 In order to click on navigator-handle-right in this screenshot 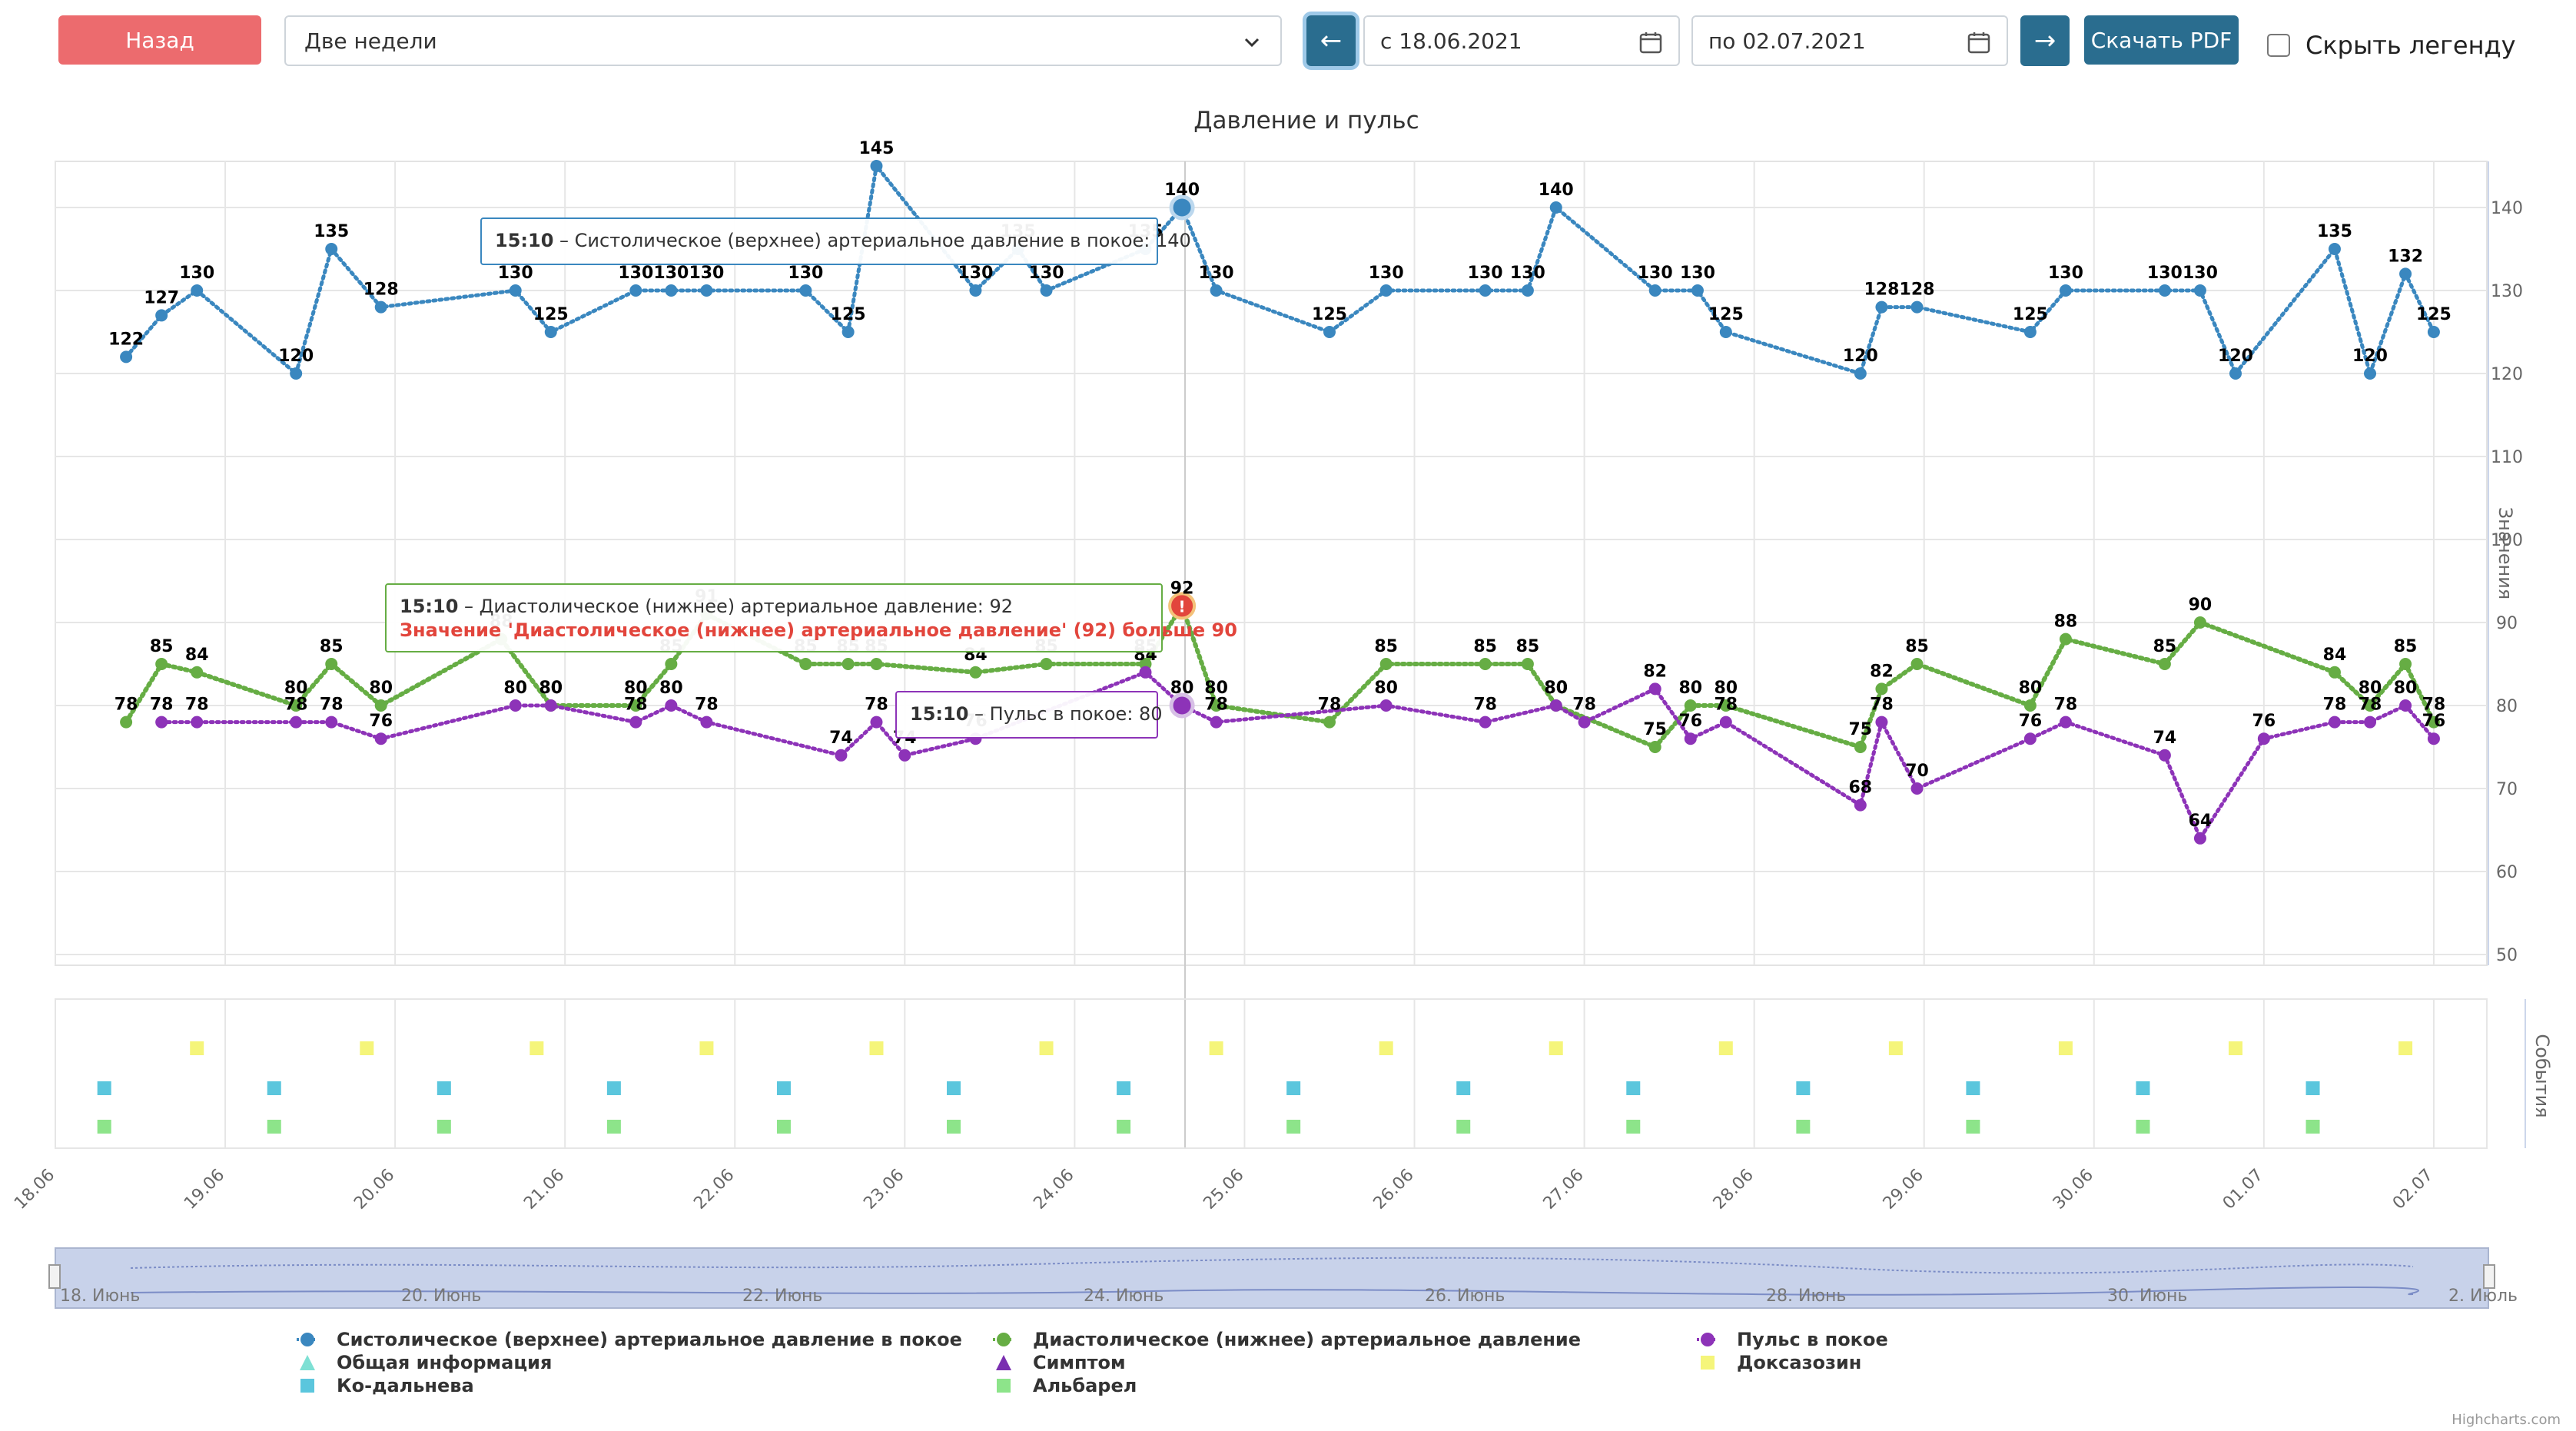, I will do `click(2489, 1276)`.